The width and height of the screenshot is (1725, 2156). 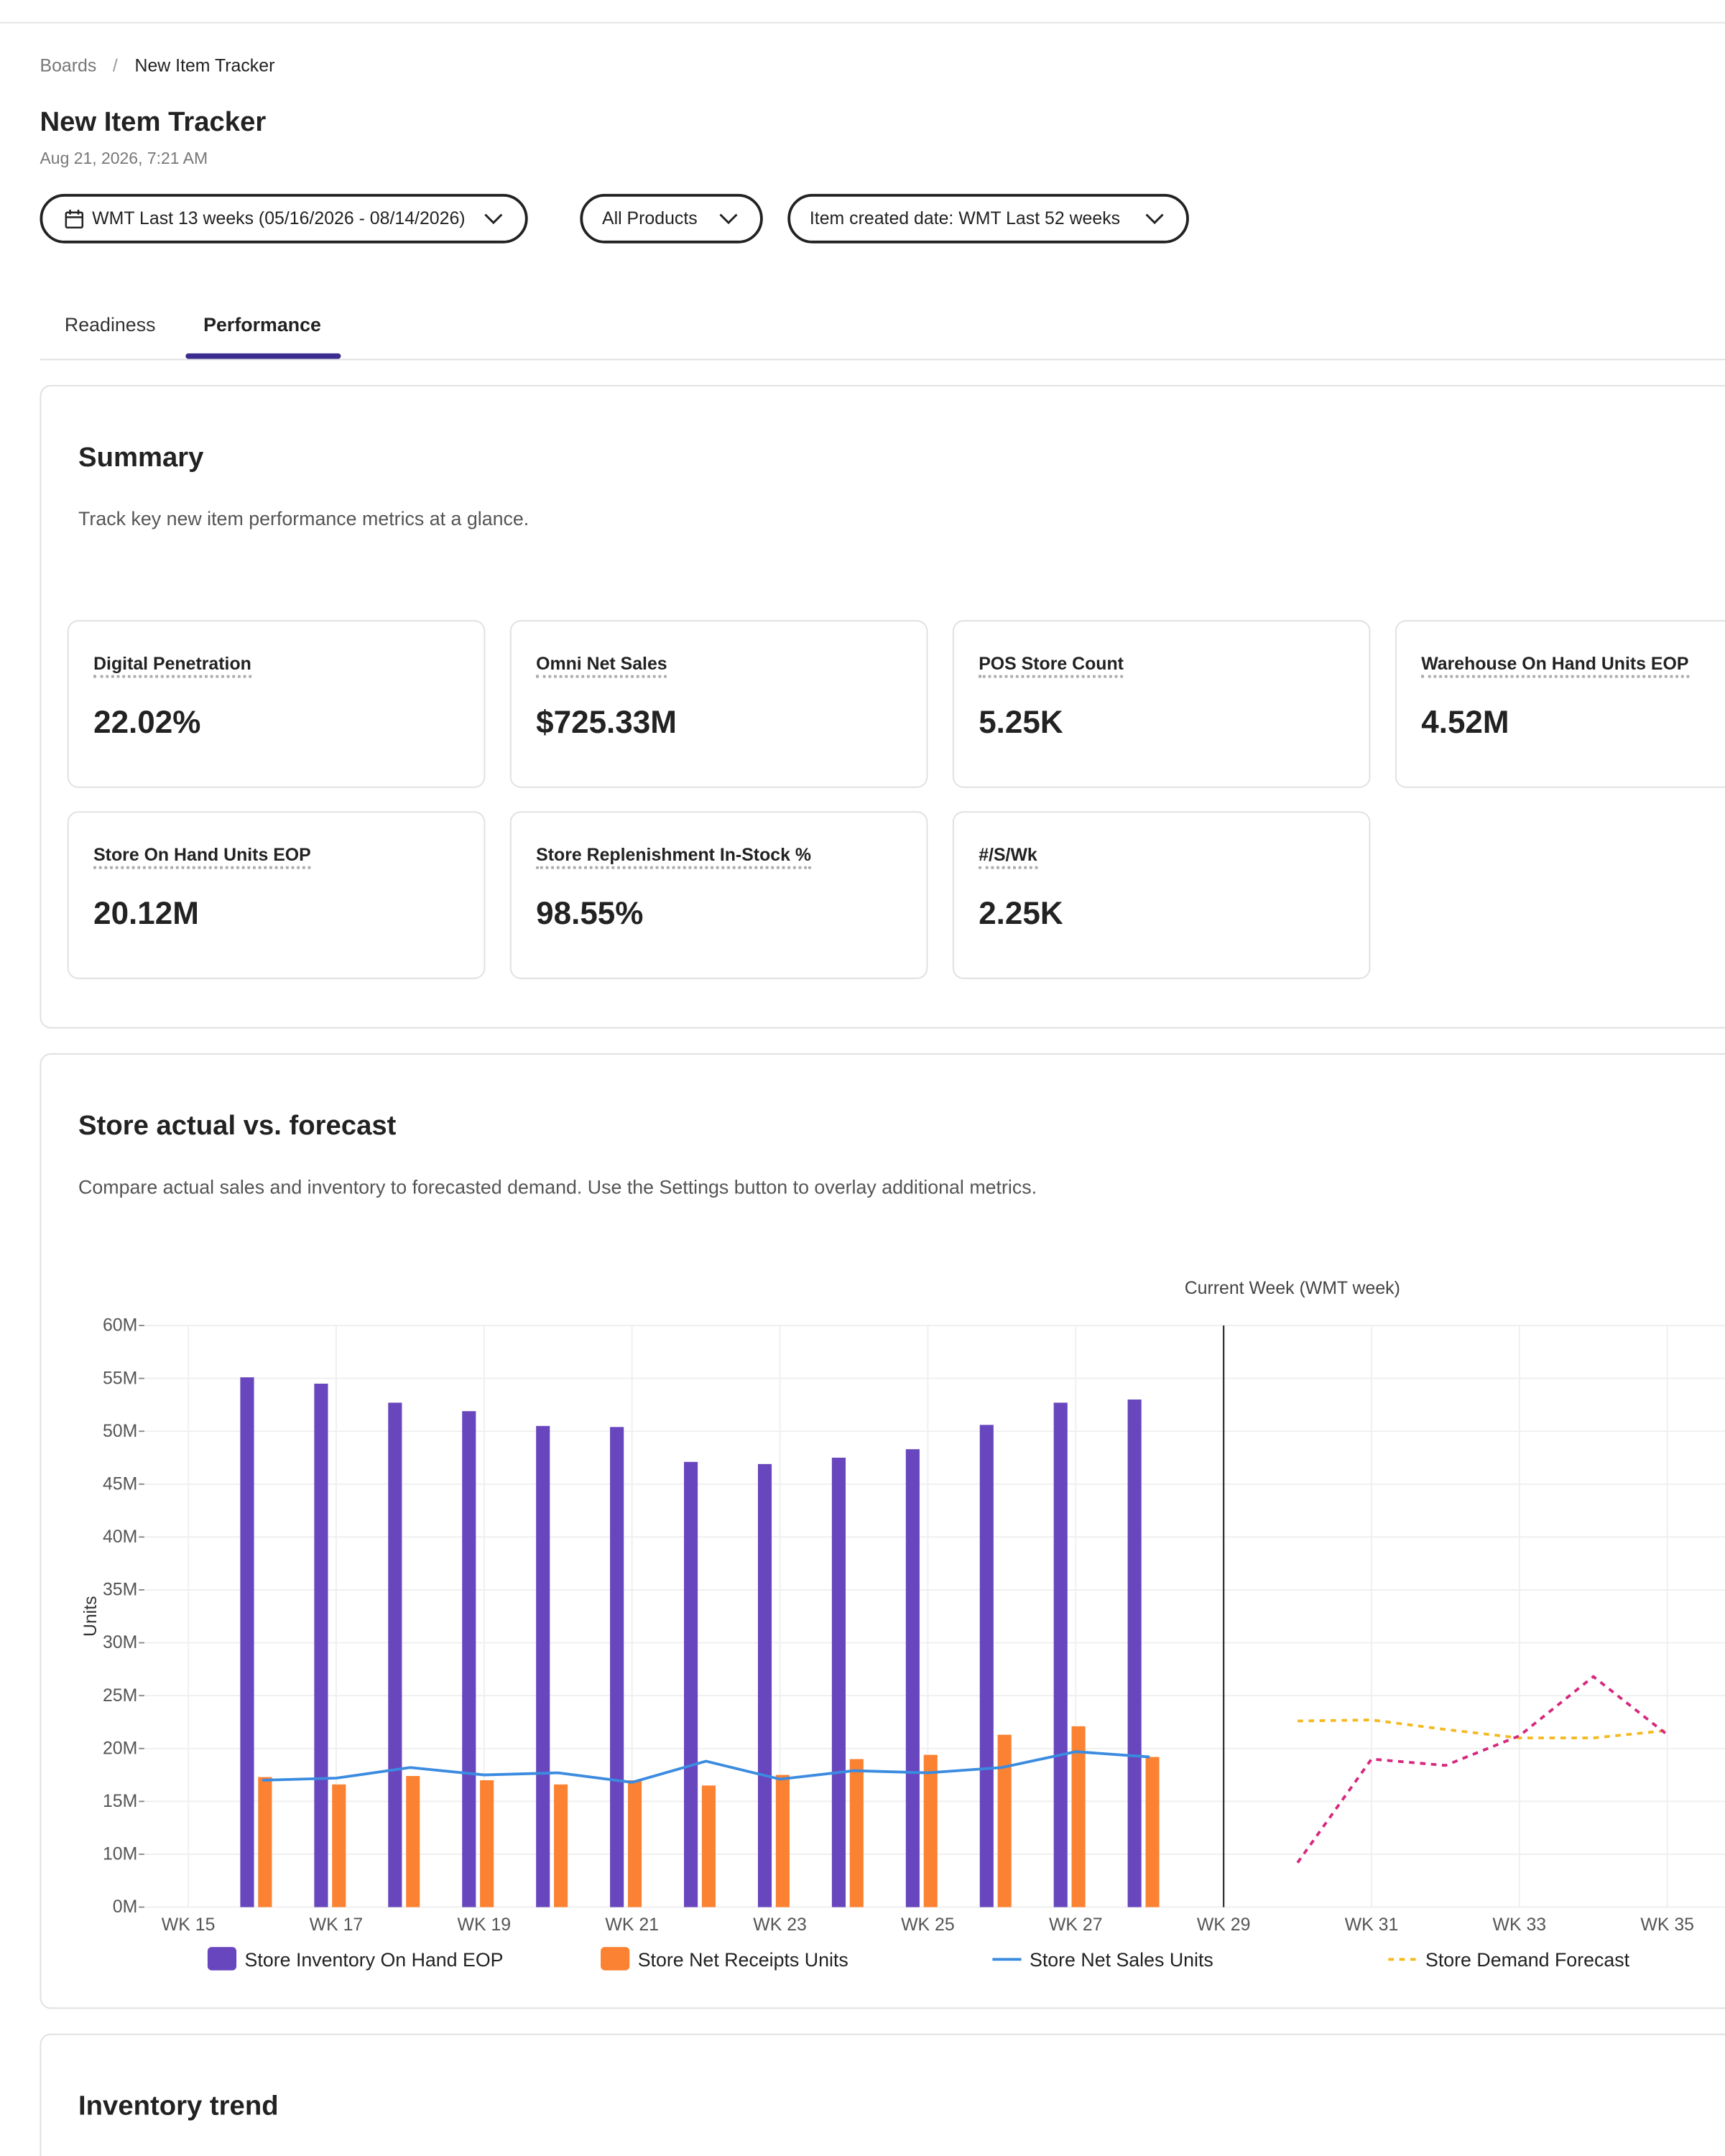 I want to click on x-tick-label: WK 21, so click(x=632, y=1925).